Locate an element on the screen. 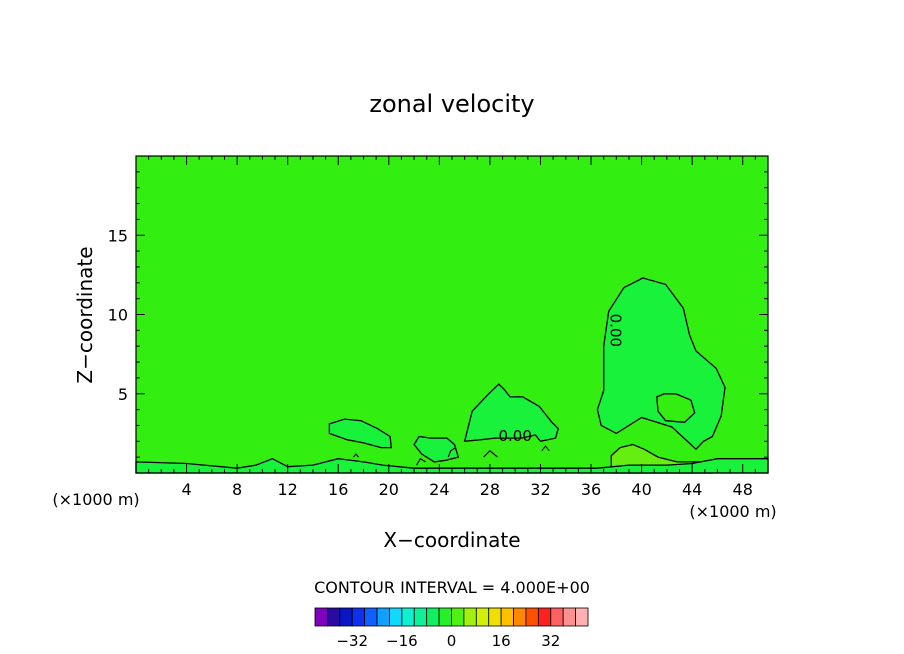 This screenshot has width=904, height=654. contour-lines is located at coordinates (451, 455).